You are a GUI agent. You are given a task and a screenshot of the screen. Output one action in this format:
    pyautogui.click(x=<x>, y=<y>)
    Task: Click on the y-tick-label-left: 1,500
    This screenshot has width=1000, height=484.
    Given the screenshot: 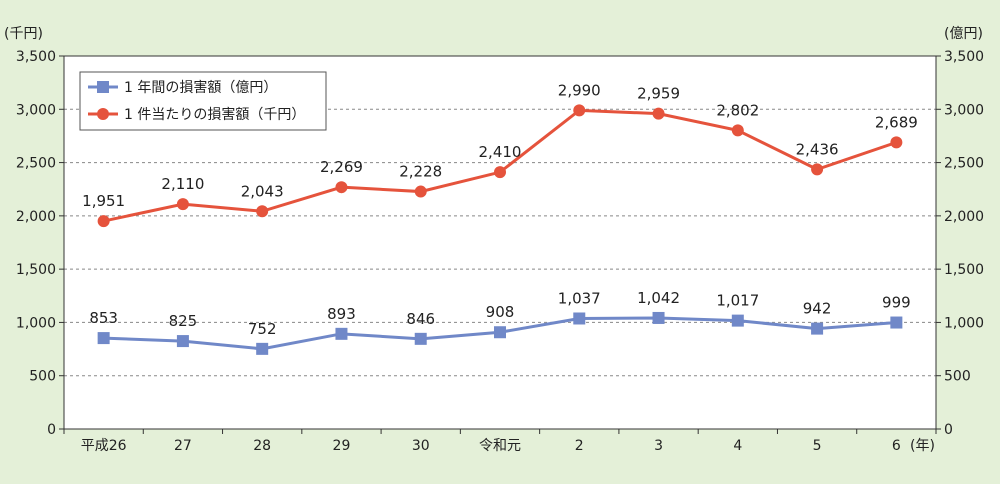 What is the action you would take?
    pyautogui.click(x=36, y=270)
    